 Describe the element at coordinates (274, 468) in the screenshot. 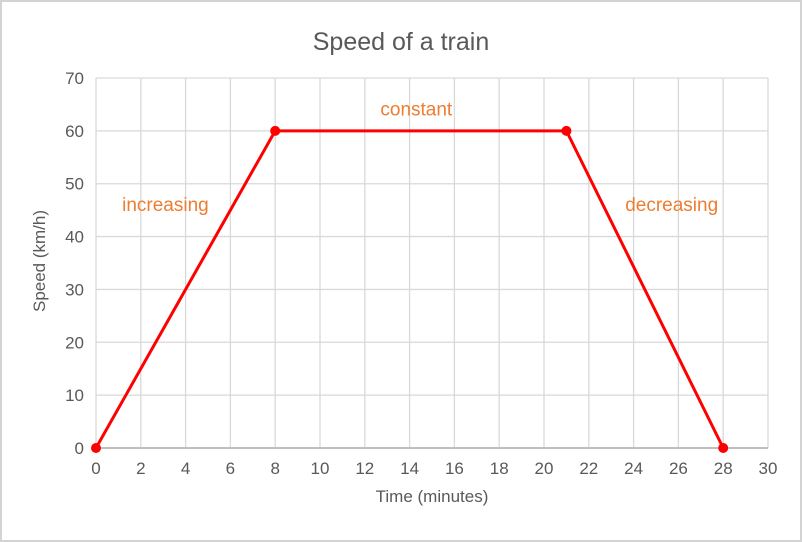

I see `x-tick-label: 8` at that location.